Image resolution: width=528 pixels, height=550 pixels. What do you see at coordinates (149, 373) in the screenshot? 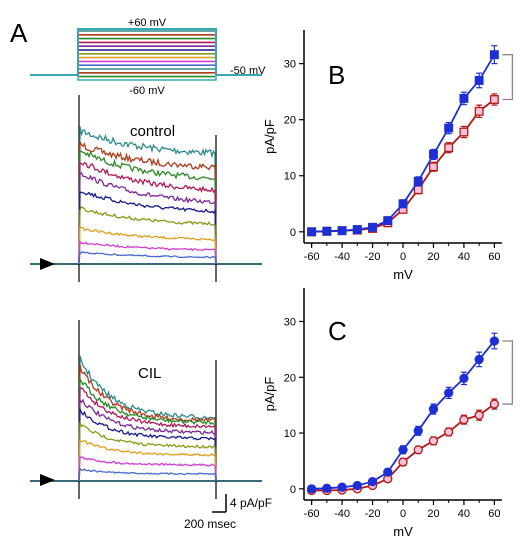
I see `cil-label: CIL` at bounding box center [149, 373].